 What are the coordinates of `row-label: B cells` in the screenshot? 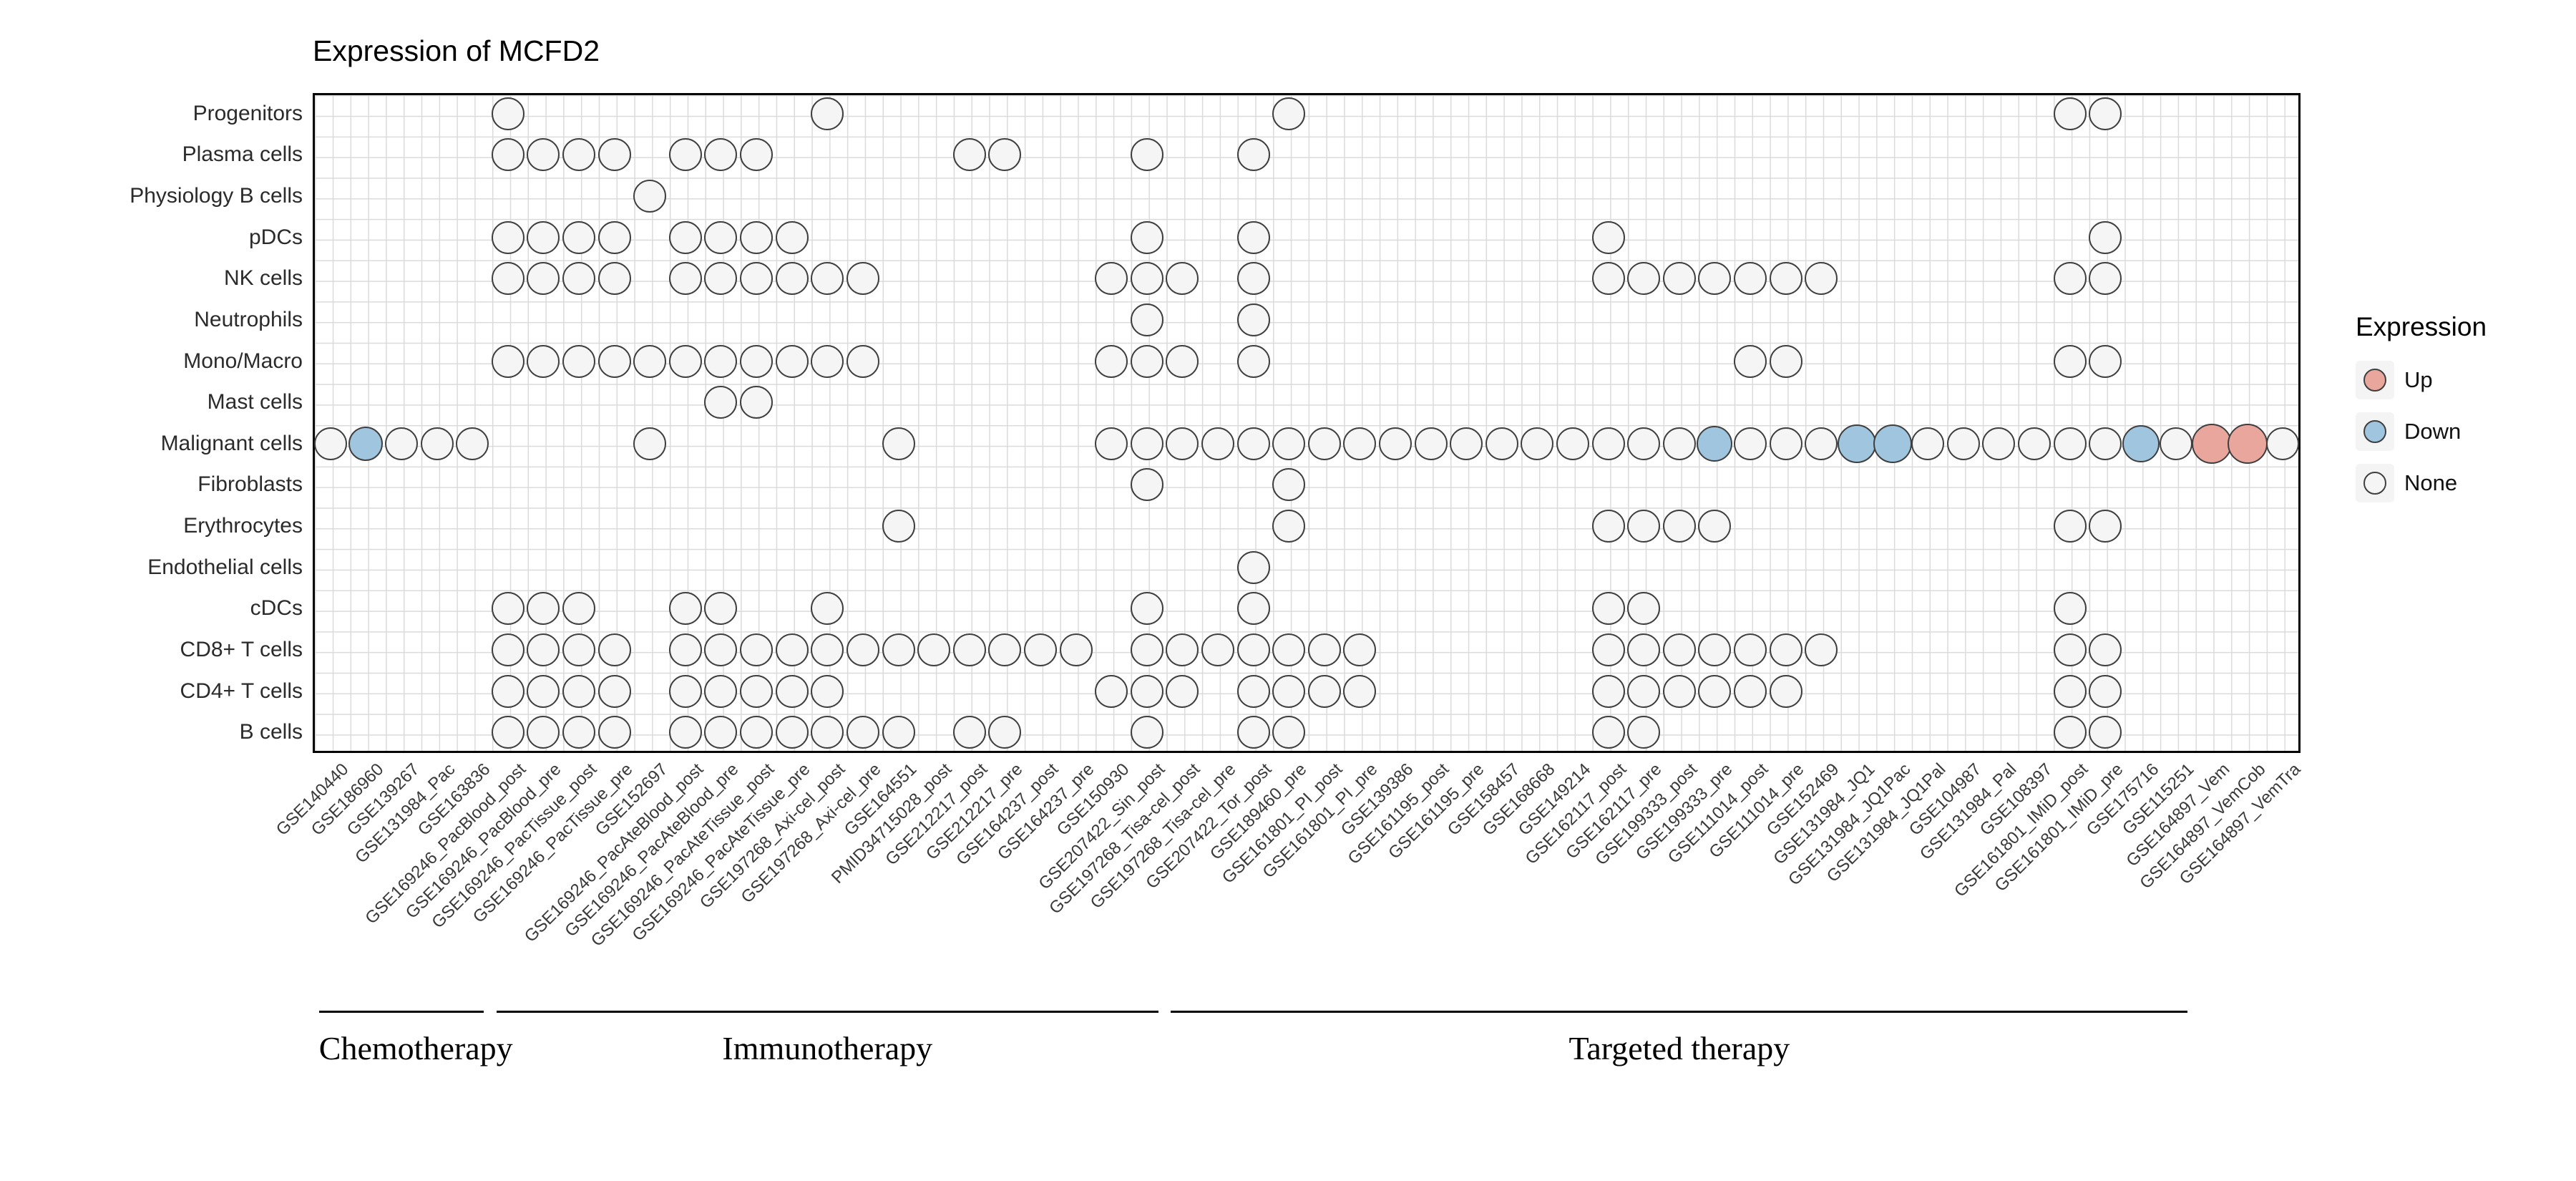 It's located at (271, 732).